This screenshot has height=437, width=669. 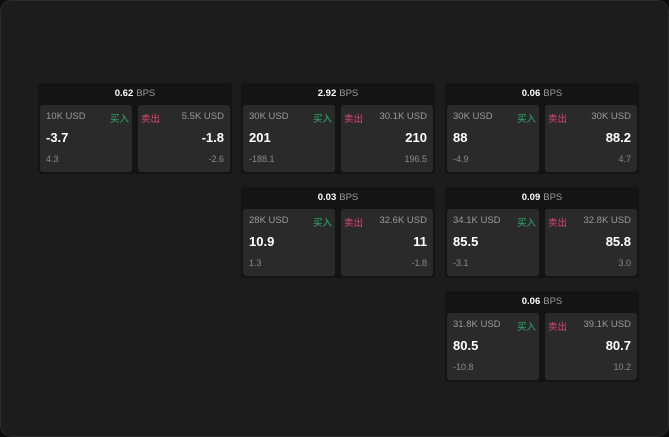 I want to click on buy-quote-button: 34.1K USD 买入 85.5 -3.1, so click(x=493, y=242).